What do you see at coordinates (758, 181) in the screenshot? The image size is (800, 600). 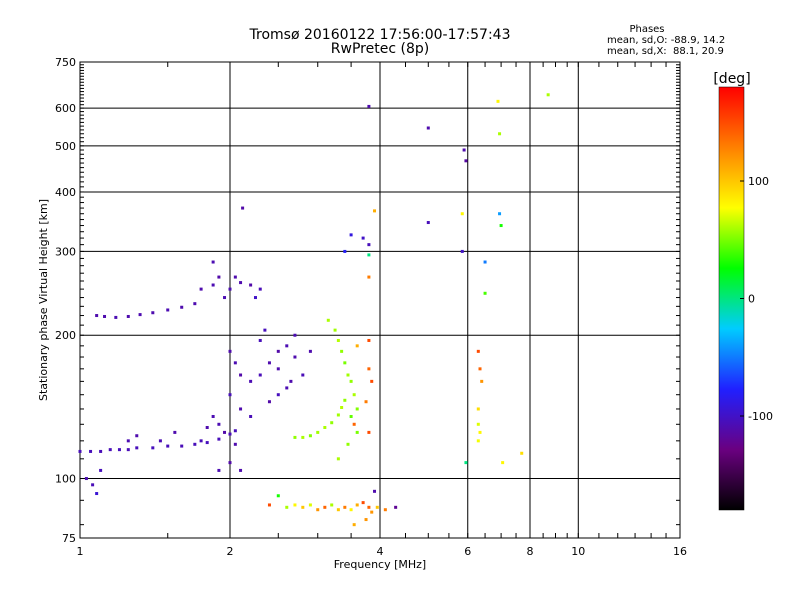 I see `colorbar-tick-label: 100` at bounding box center [758, 181].